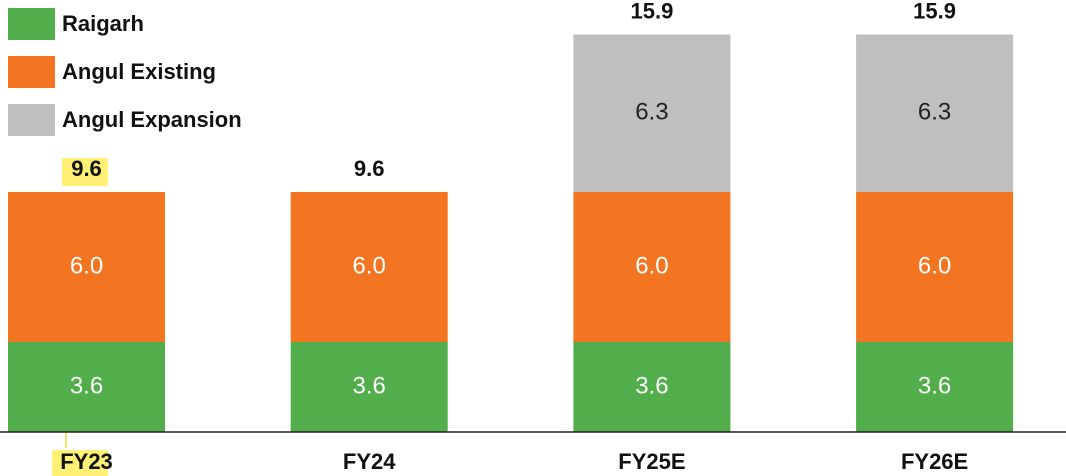  Describe the element at coordinates (139, 71) in the screenshot. I see `legend-label: Angul Existing` at that location.